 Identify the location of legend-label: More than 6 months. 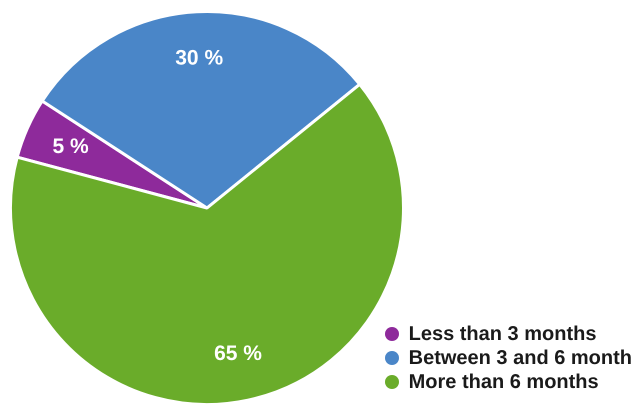
(503, 382).